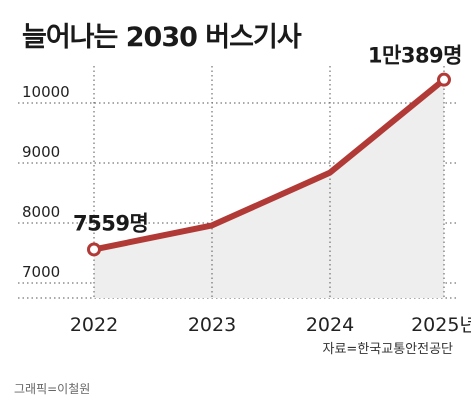 The height and width of the screenshot is (406, 471). Describe the element at coordinates (52, 389) in the screenshot. I see `graphic-credit: 그래픽=이철원` at that location.